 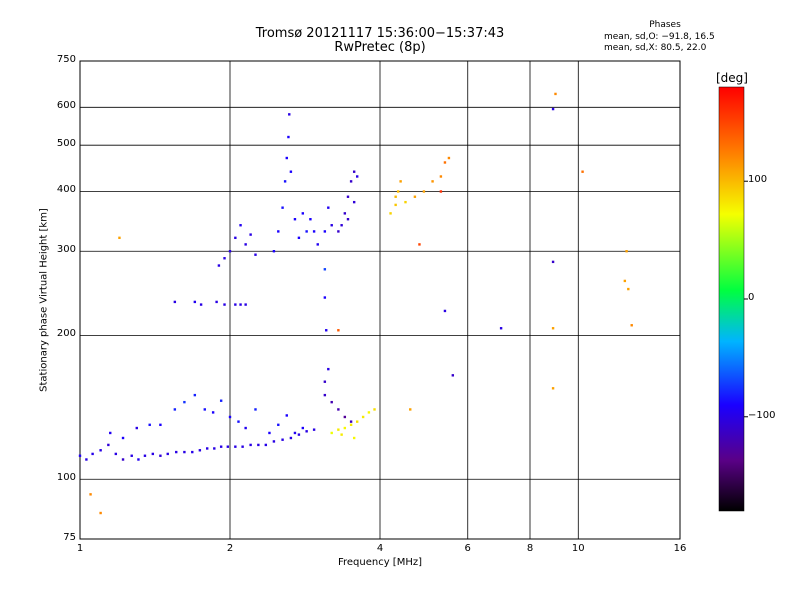 What do you see at coordinates (230, 548) in the screenshot?
I see `x-tick-label: 2` at bounding box center [230, 548].